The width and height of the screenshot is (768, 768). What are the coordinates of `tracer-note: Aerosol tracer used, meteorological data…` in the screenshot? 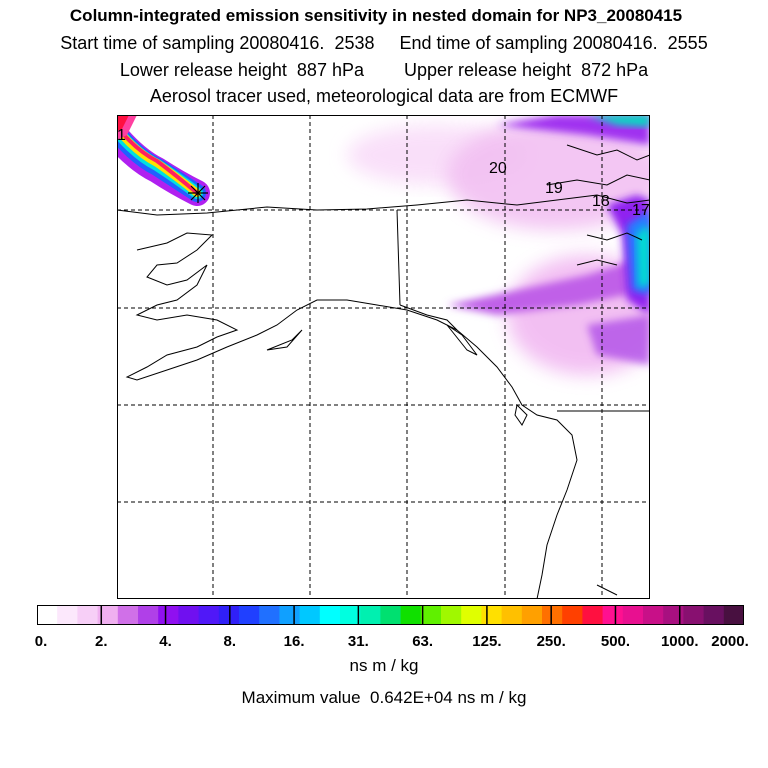 It's located at (384, 96).